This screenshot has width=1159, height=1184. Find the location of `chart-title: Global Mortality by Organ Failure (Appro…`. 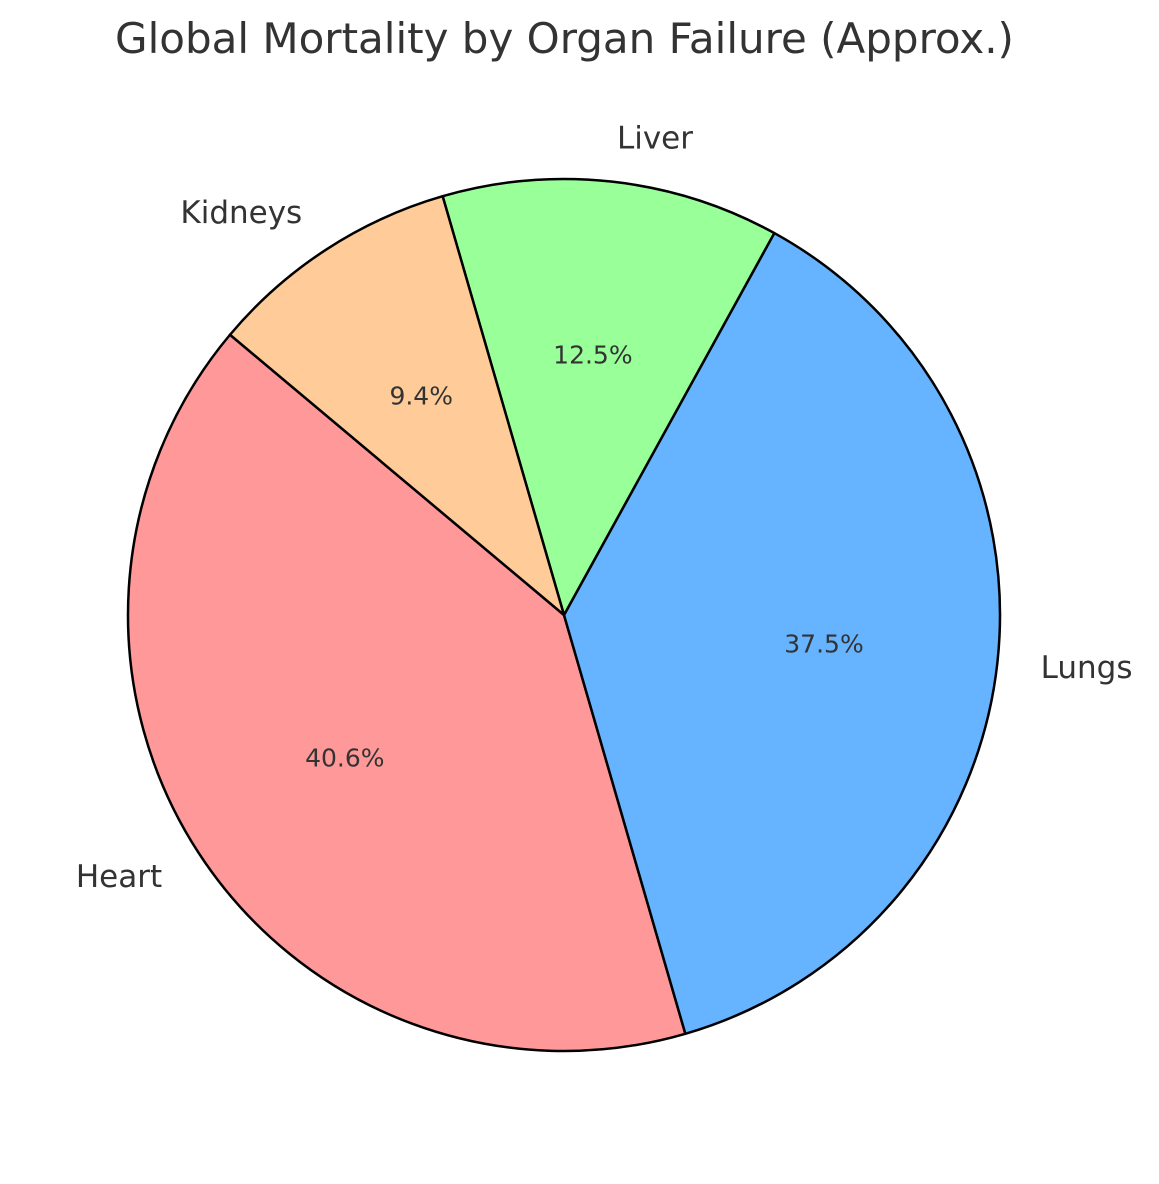

chart-title: Global Mortality by Organ Failure (Appro… is located at coordinates (564, 38).